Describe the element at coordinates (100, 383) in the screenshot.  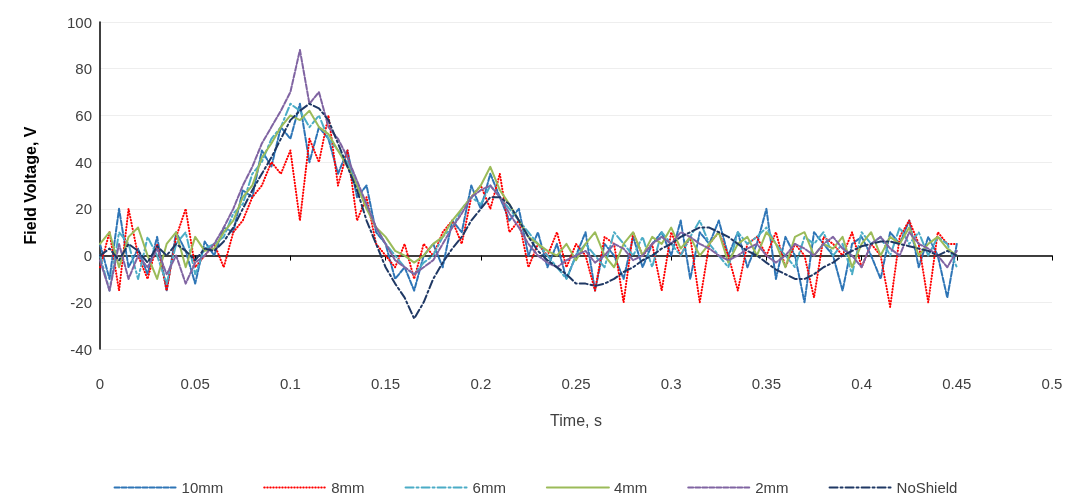
I see `x-tick-label: 0` at that location.